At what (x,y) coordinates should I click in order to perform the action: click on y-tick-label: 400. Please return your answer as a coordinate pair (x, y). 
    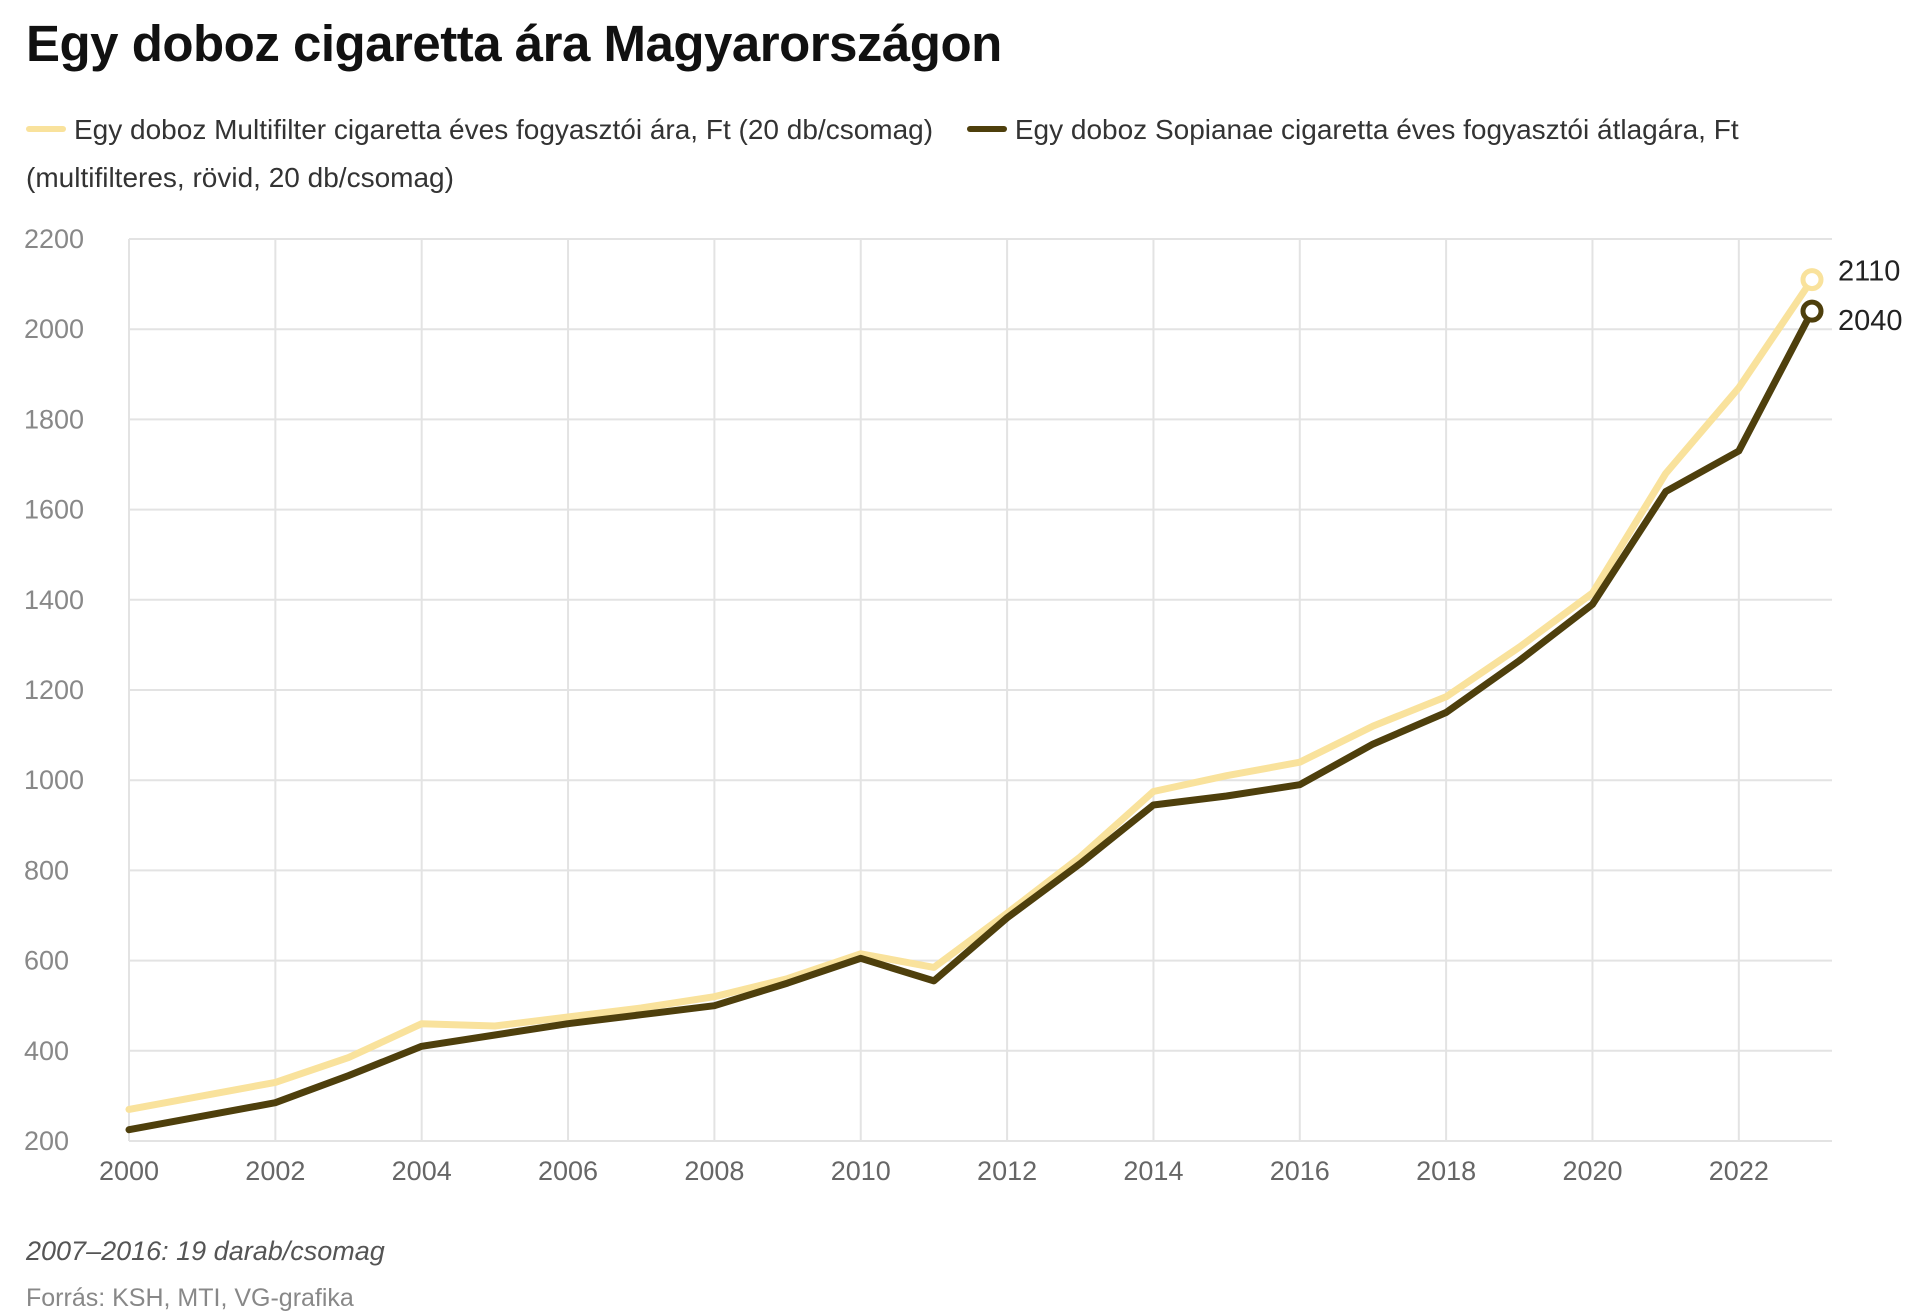
    Looking at the image, I should click on (46, 1051).